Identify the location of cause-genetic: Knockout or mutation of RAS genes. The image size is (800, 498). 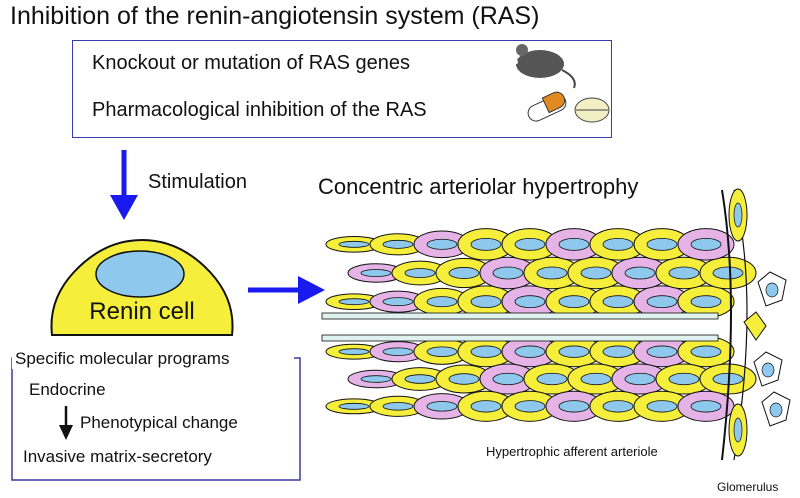
(251, 63).